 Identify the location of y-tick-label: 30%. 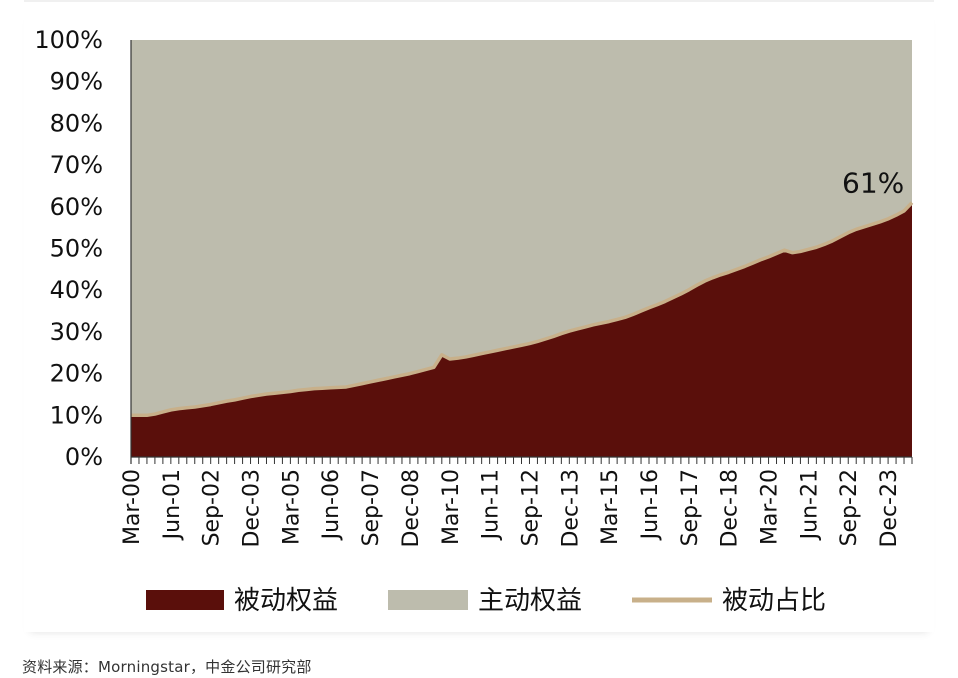
(76, 332).